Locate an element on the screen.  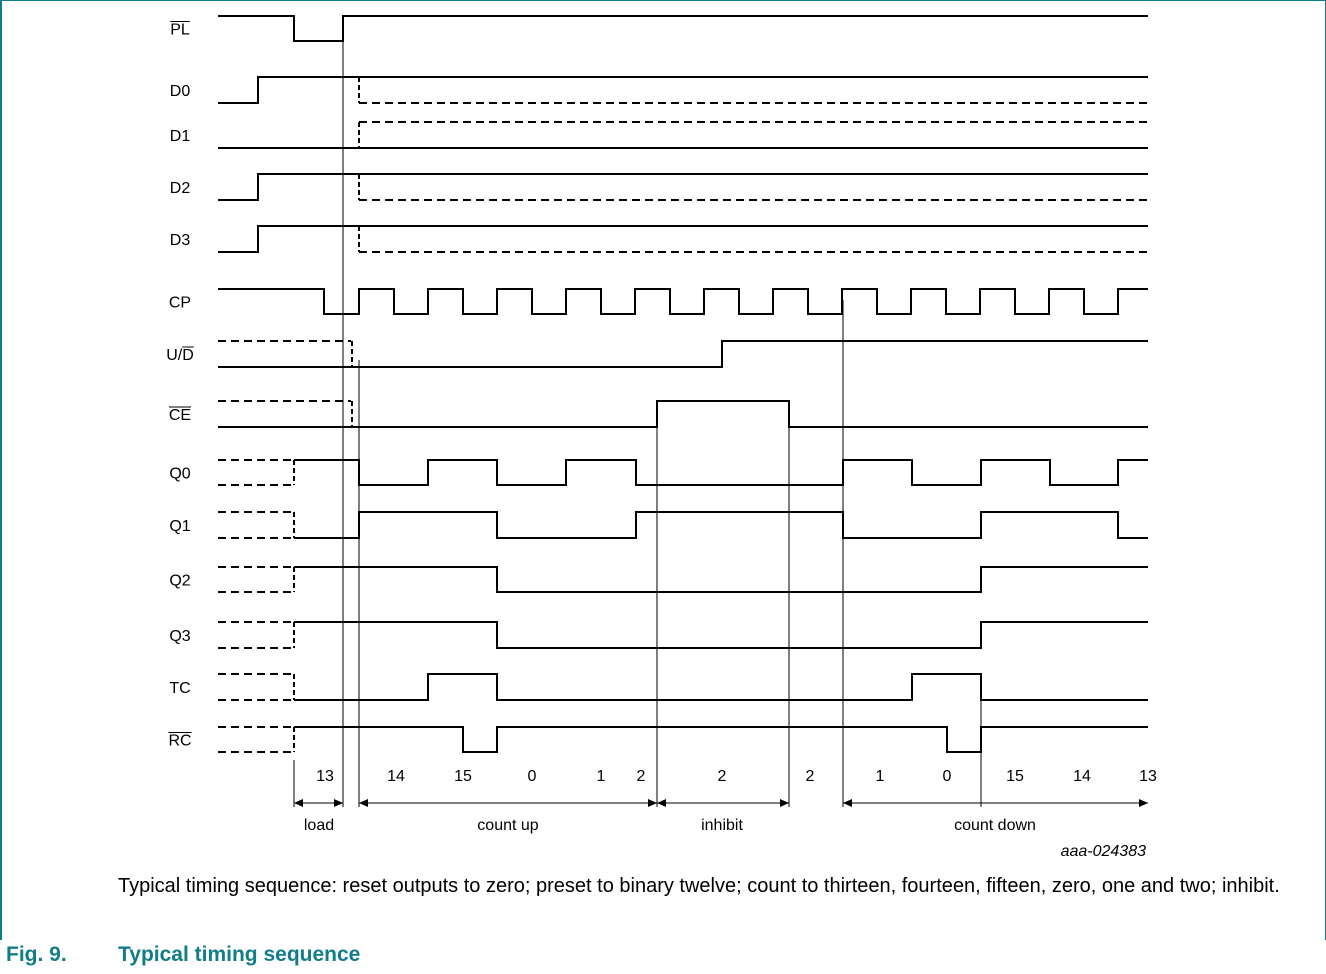
frame-left-border is located at coordinates (1, 470).